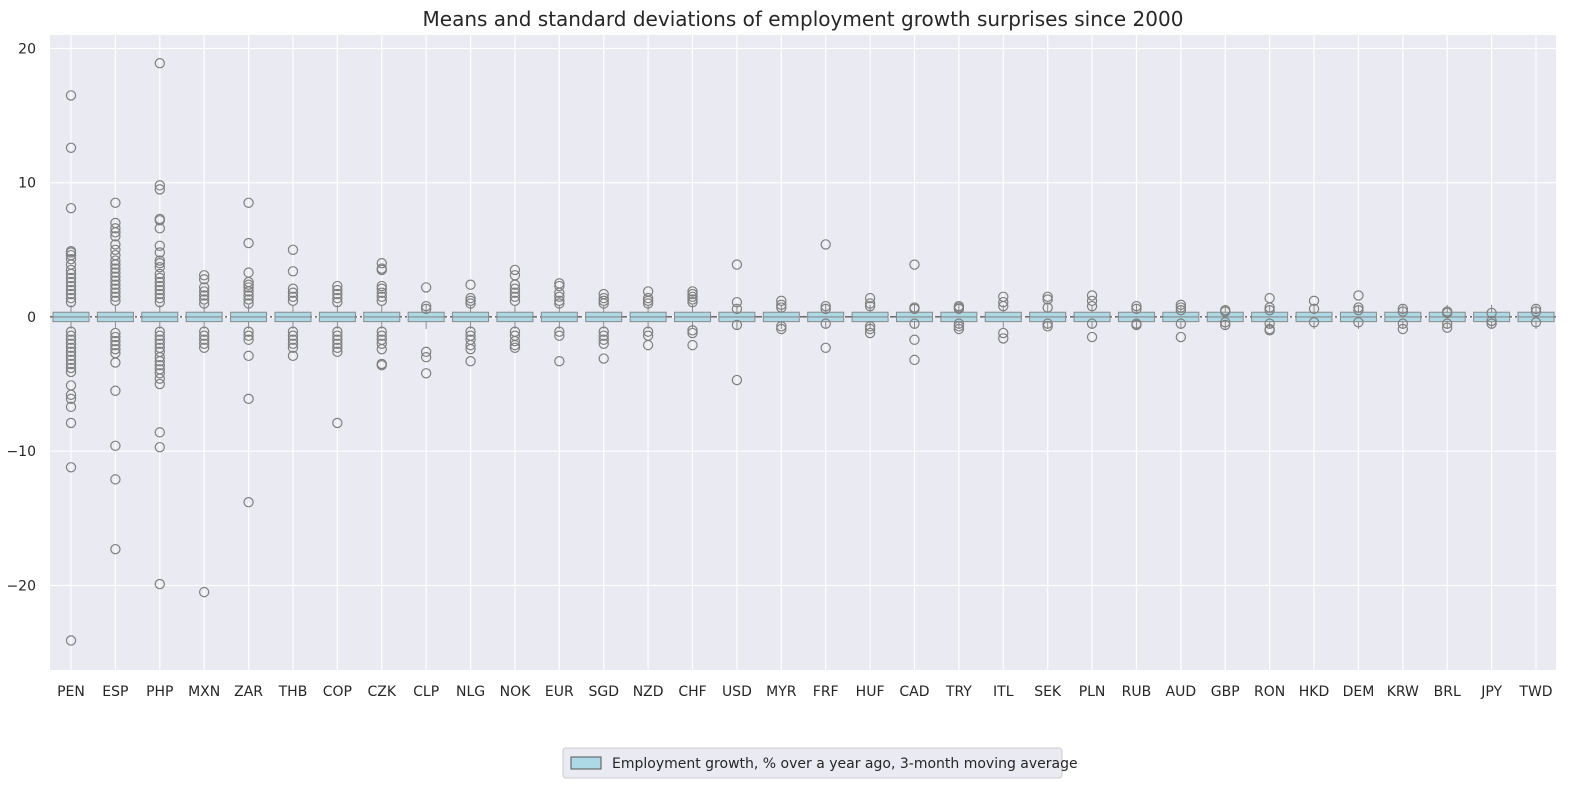 This screenshot has width=1584, height=786. Describe the element at coordinates (870, 692) in the screenshot. I see `x-tick-label: HUF` at that location.